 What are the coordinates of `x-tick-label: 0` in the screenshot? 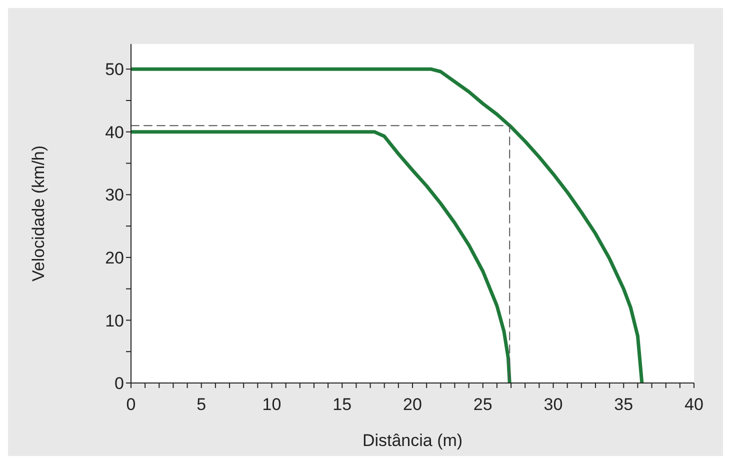 It's located at (131, 404).